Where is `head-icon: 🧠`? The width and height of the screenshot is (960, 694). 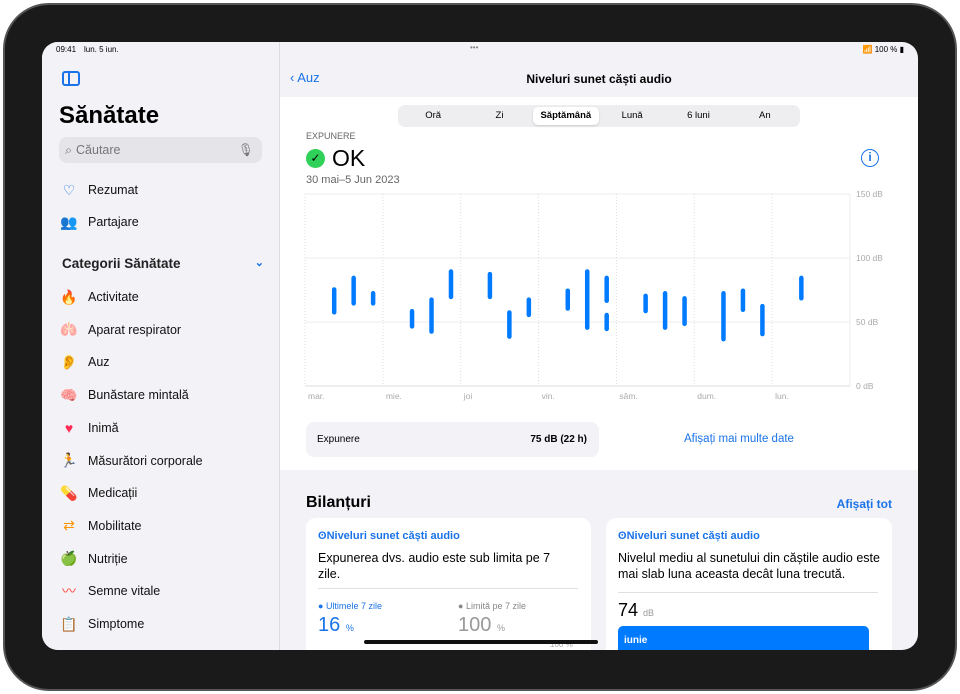
head-icon: 🧠 is located at coordinates (69, 394).